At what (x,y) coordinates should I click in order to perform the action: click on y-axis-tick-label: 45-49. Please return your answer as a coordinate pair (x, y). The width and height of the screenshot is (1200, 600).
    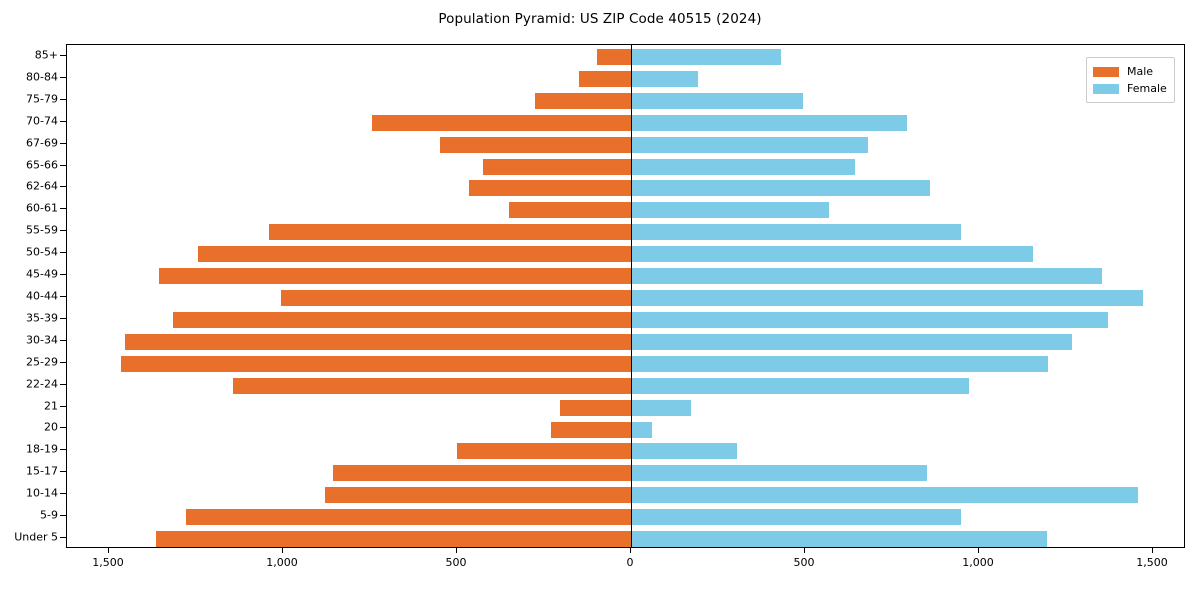
    Looking at the image, I should click on (42, 274).